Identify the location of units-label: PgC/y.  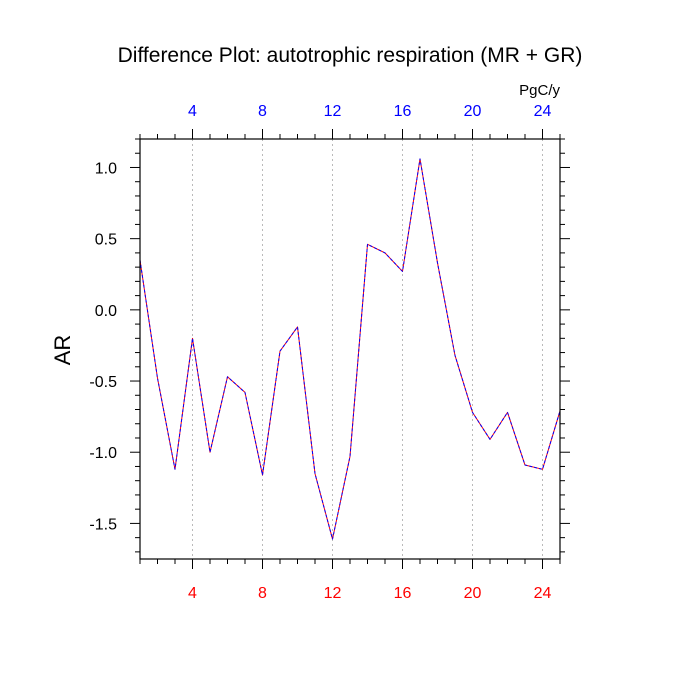
(539, 90).